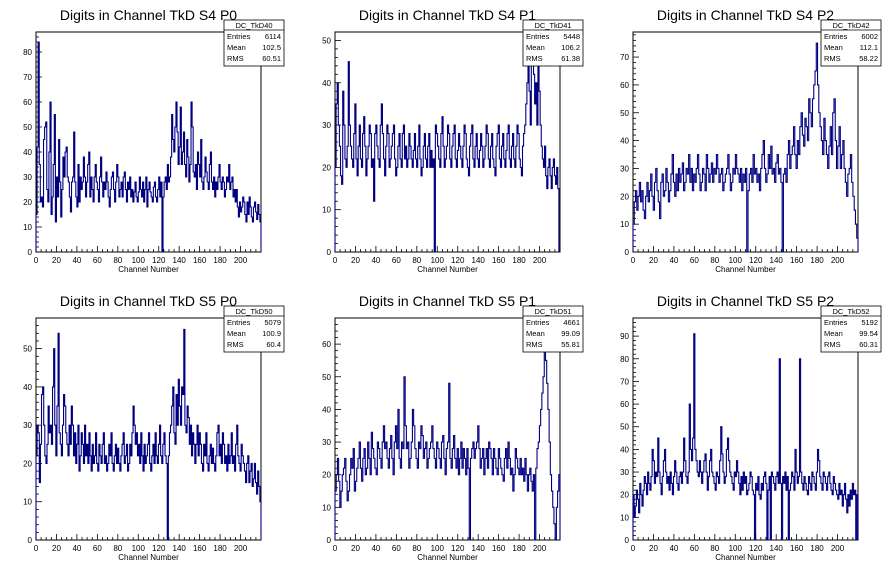 Image resolution: width=896 pixels, height=574 pixels. Describe the element at coordinates (624, 336) in the screenshot. I see `y-tick-label: 90` at that location.